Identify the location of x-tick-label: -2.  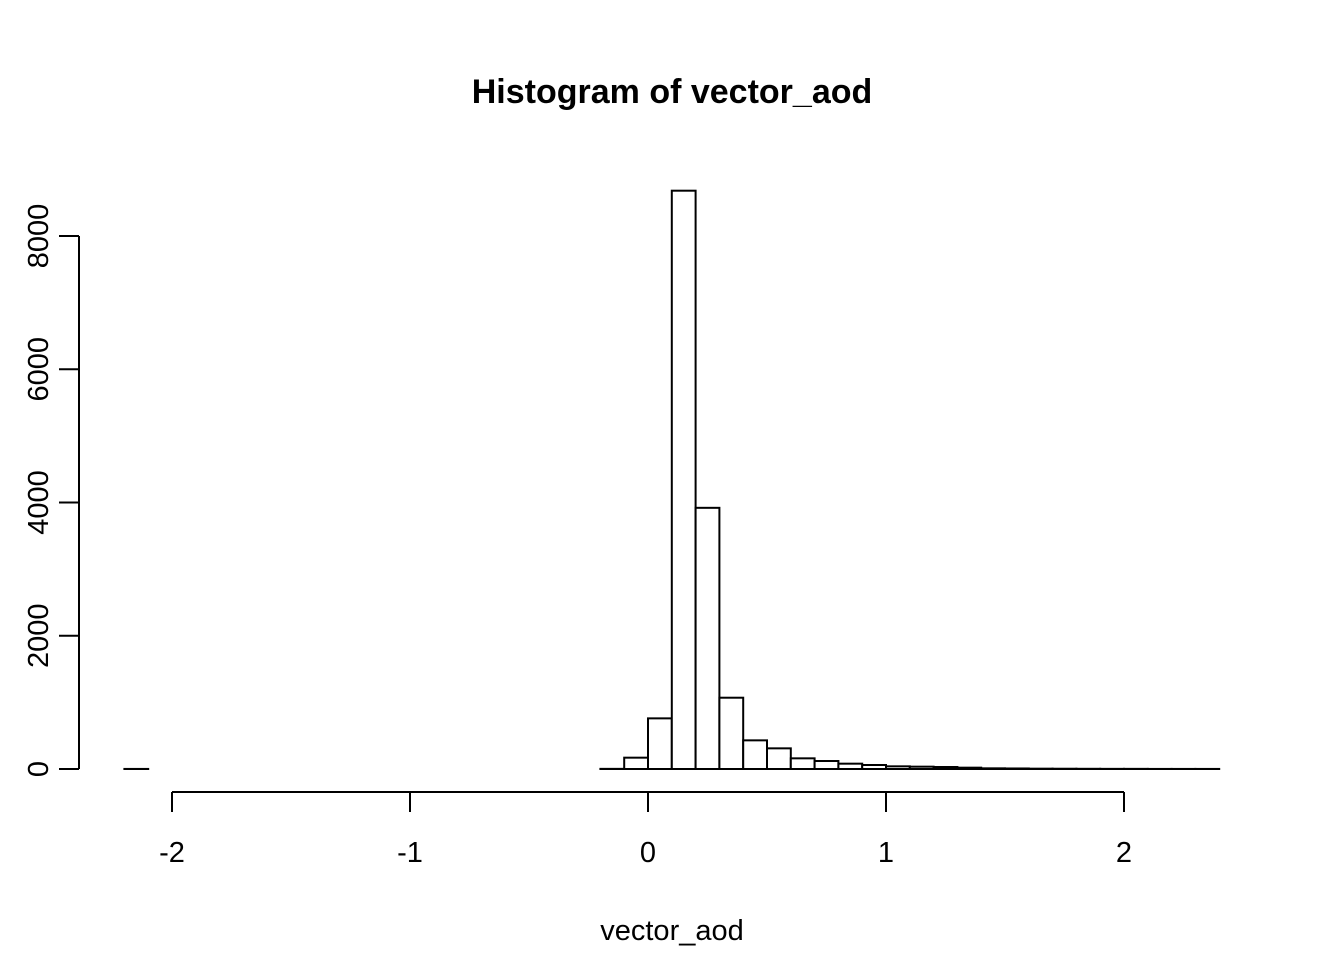
(172, 853).